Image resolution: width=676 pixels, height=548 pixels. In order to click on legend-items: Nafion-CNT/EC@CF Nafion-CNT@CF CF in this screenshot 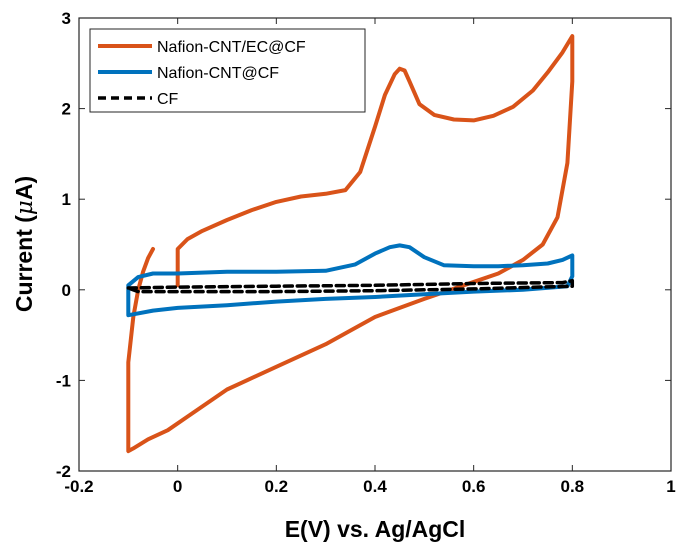, I will do `click(202, 73)`.